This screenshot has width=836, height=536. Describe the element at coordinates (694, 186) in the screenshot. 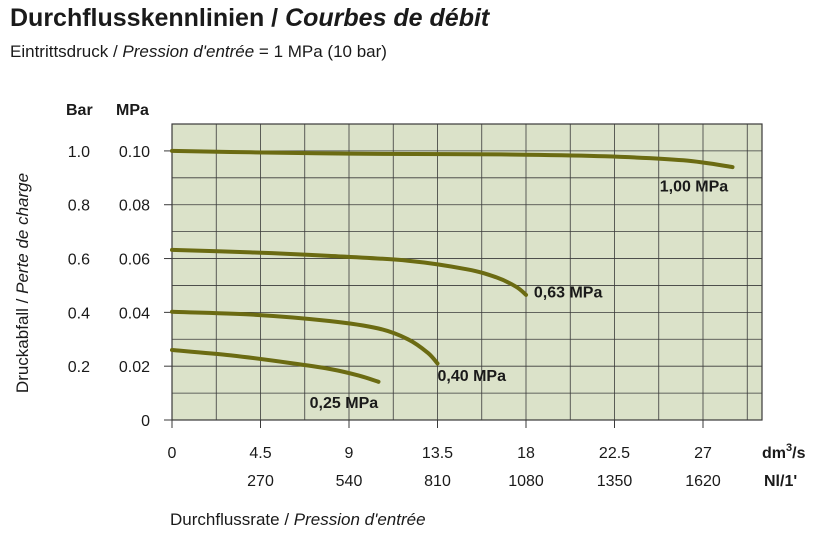

I see `series-label-0: 1,00 MPa` at that location.